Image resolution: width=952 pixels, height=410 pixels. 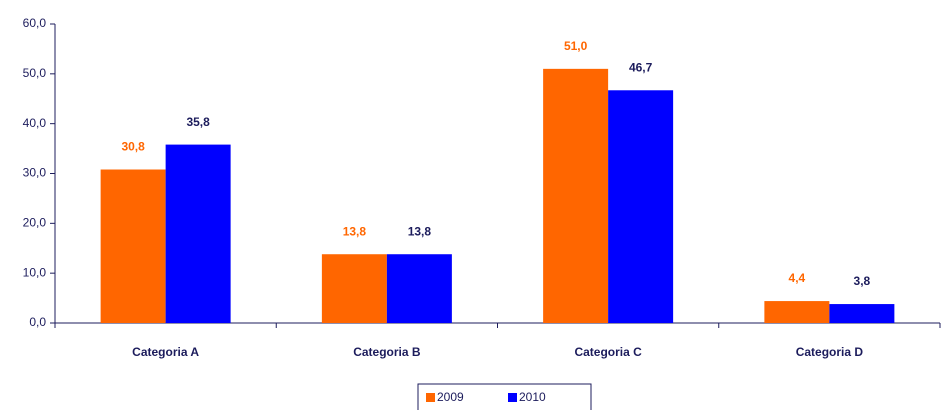 What do you see at coordinates (198, 122) in the screenshot?
I see `value-label: 35,8` at bounding box center [198, 122].